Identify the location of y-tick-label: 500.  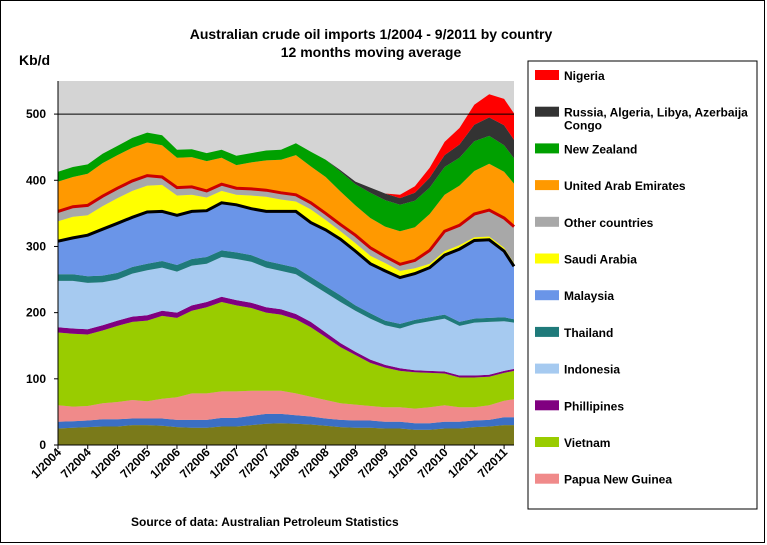
(36, 114).